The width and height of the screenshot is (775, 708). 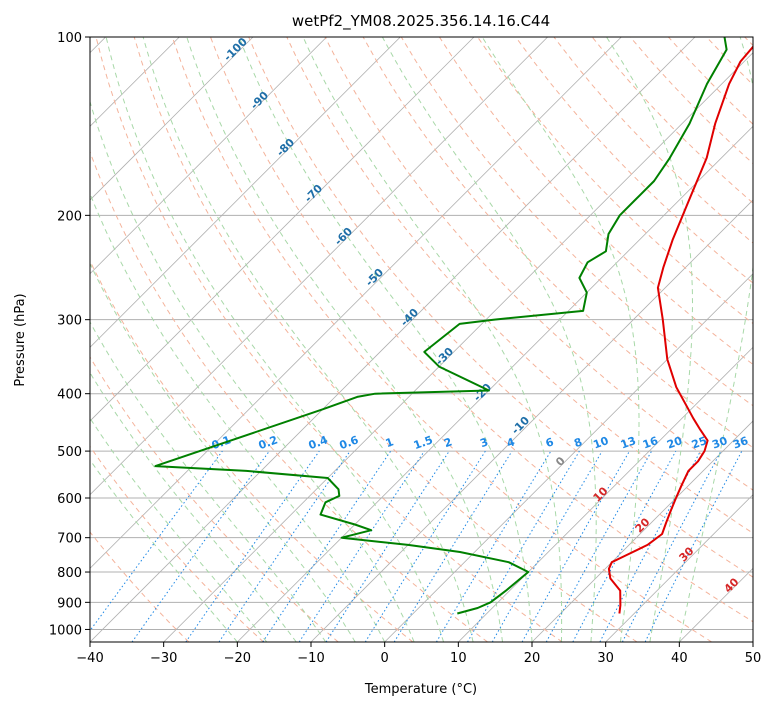 I want to click on moist-adiabat-label: 10, so click(x=601, y=494).